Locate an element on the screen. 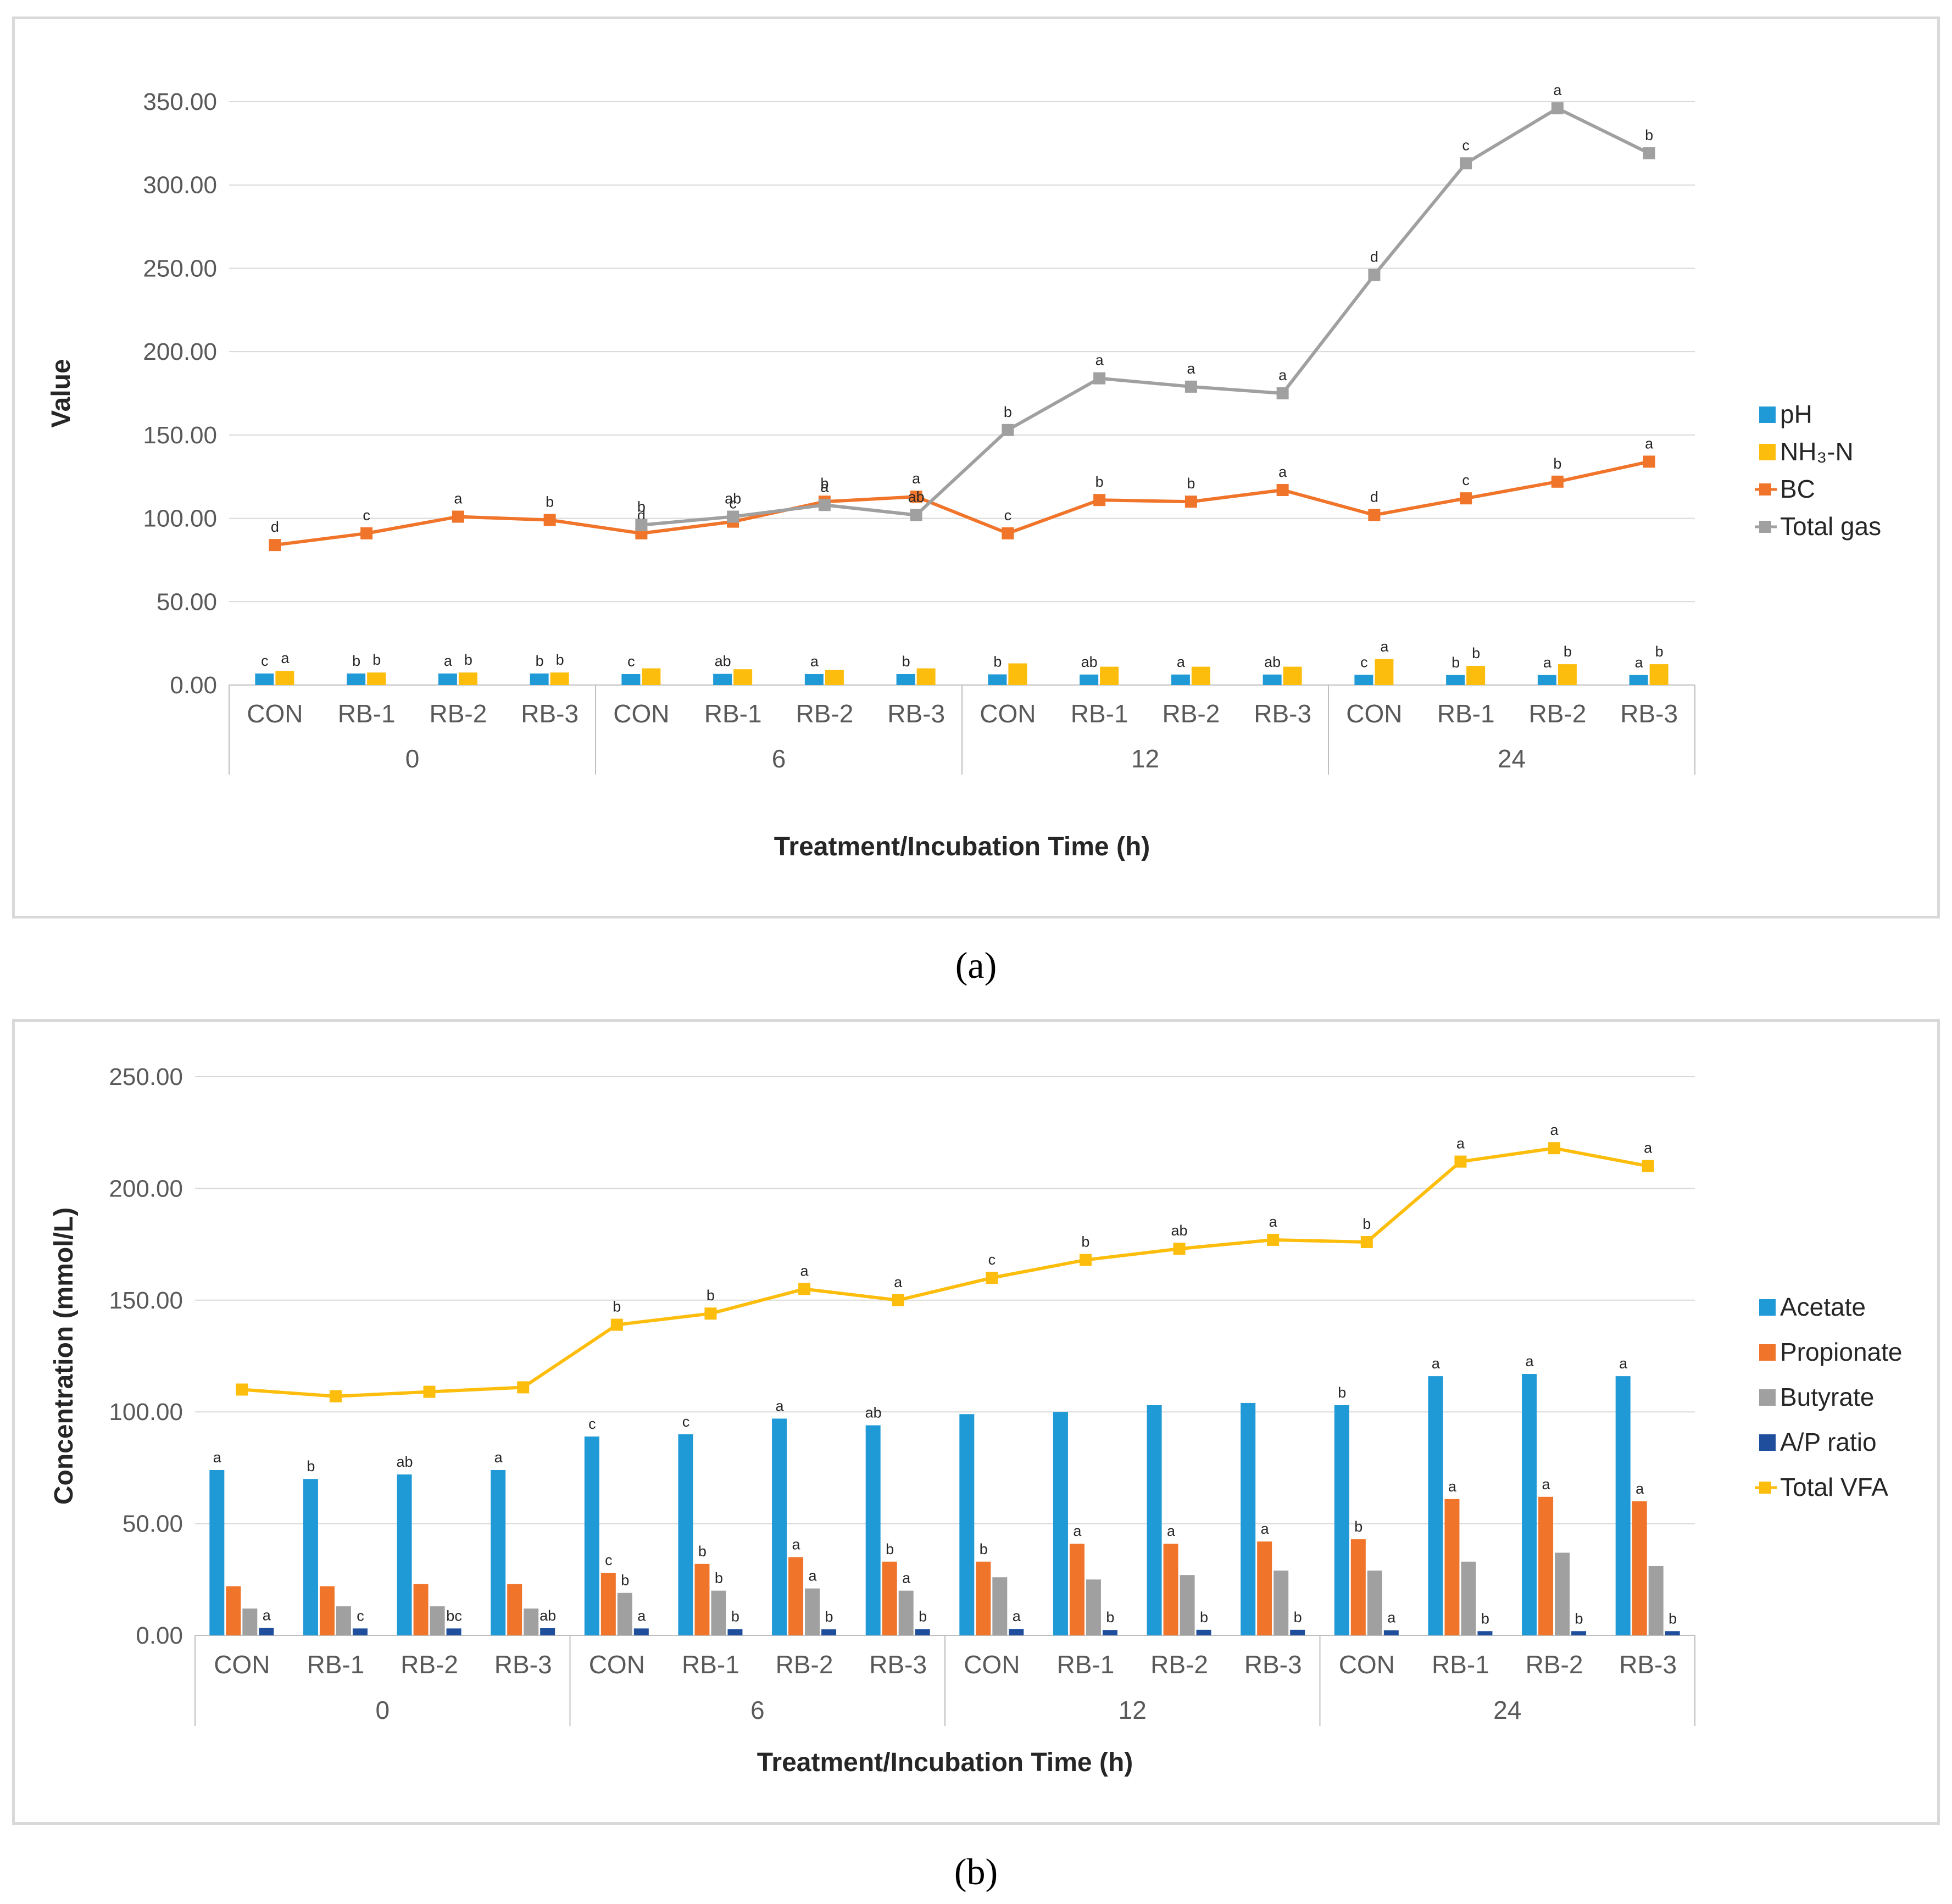  x-axis-title: Treatment/Incubation Time (h) is located at coordinates (945, 1762).